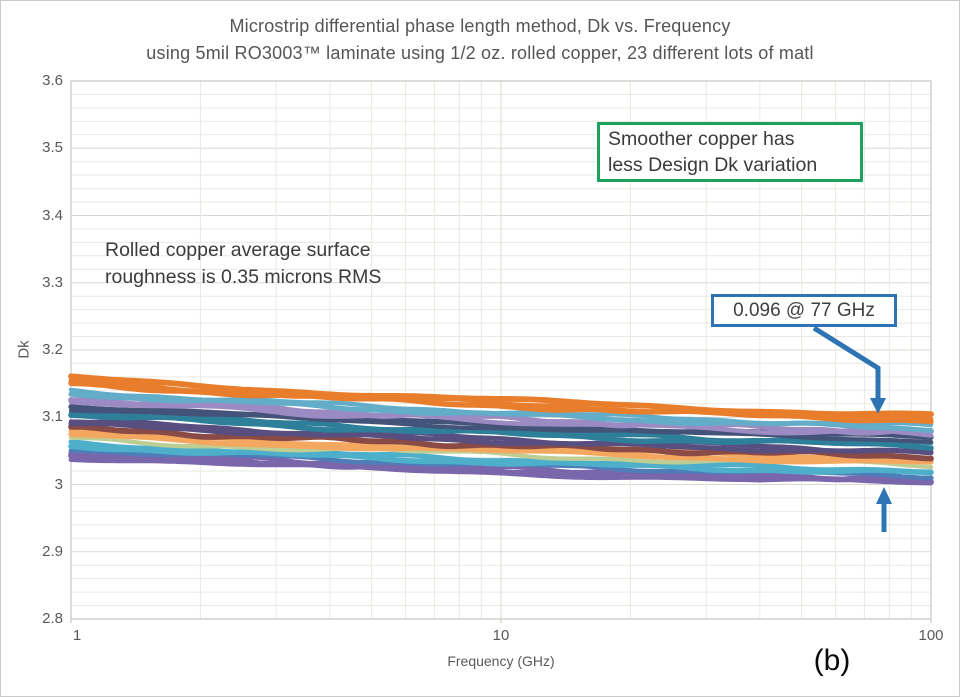 The height and width of the screenshot is (697, 960). Describe the element at coordinates (52, 417) in the screenshot. I see `y-tick-label: 3.1` at that location.